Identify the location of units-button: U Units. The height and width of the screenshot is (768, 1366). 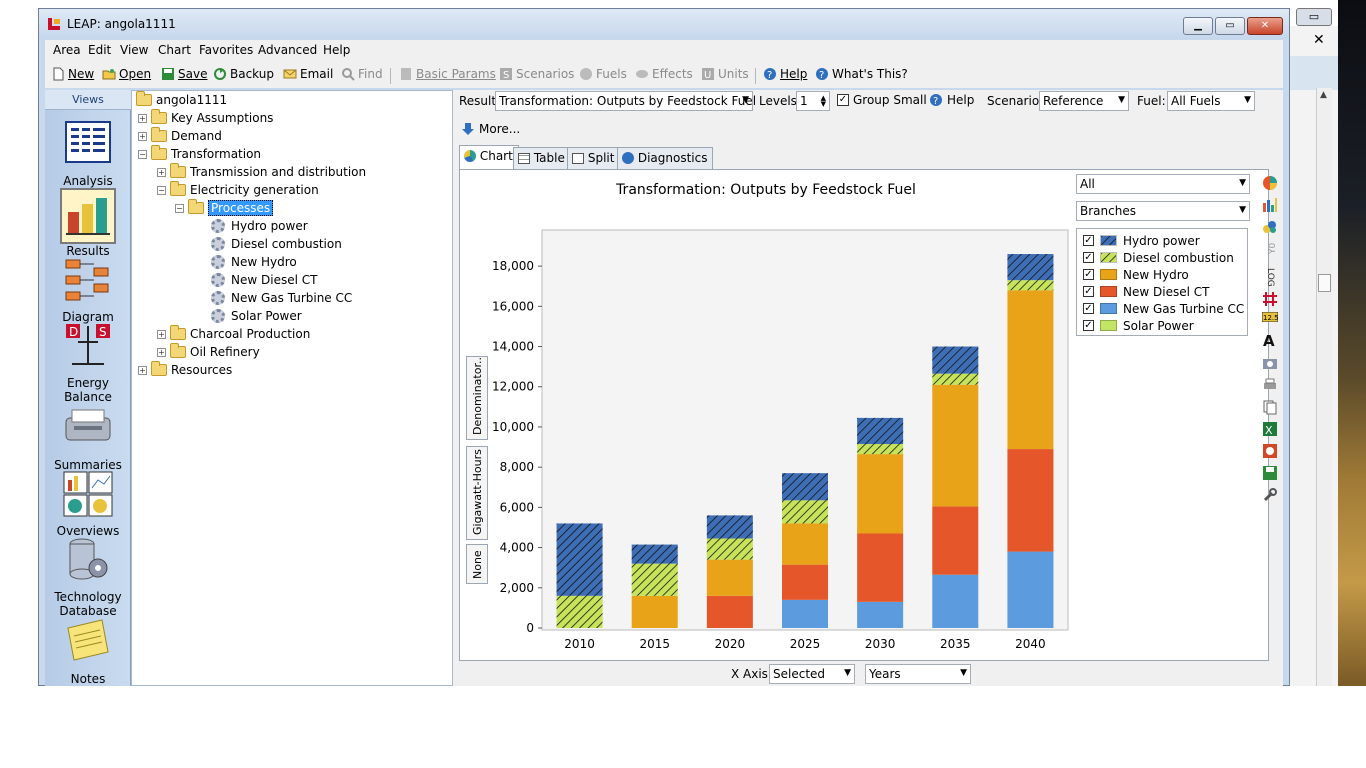
(725, 74).